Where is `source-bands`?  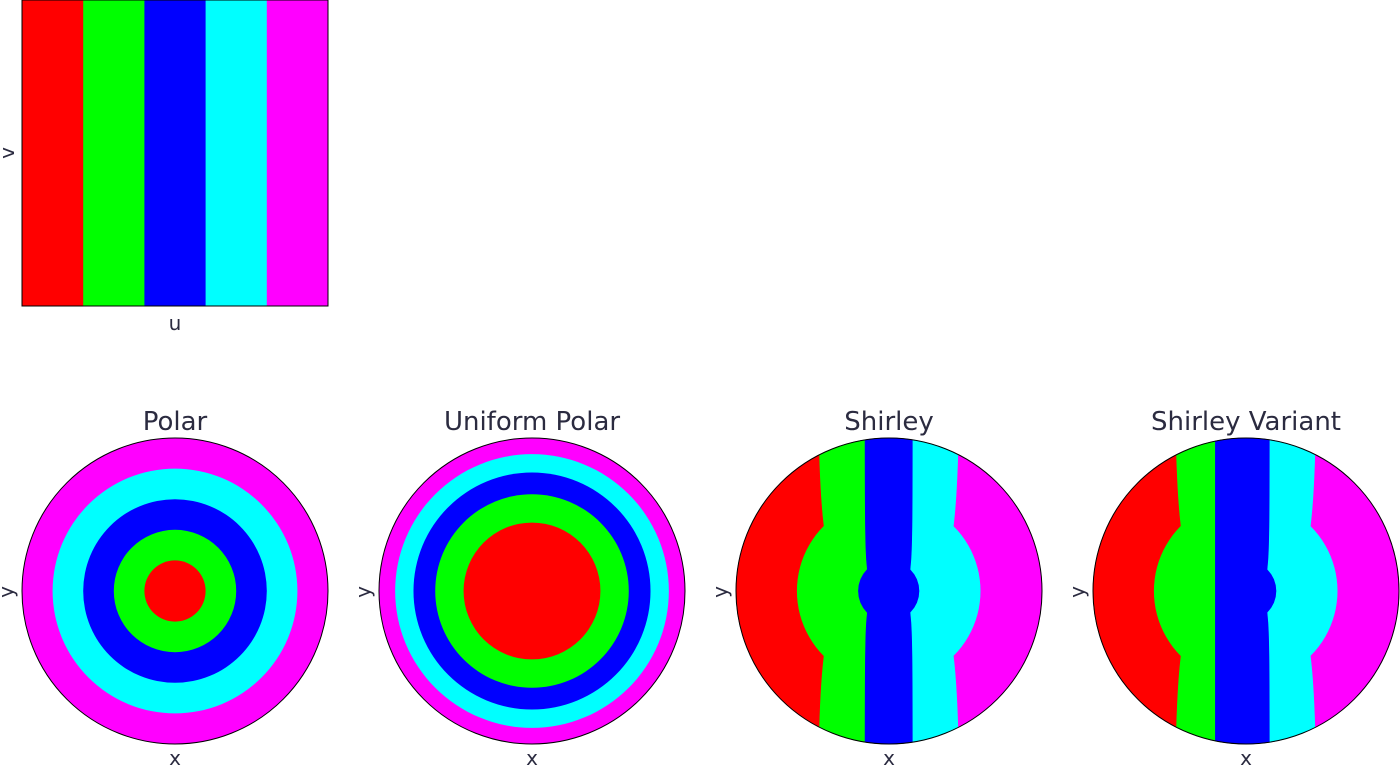 source-bands is located at coordinates (175, 153).